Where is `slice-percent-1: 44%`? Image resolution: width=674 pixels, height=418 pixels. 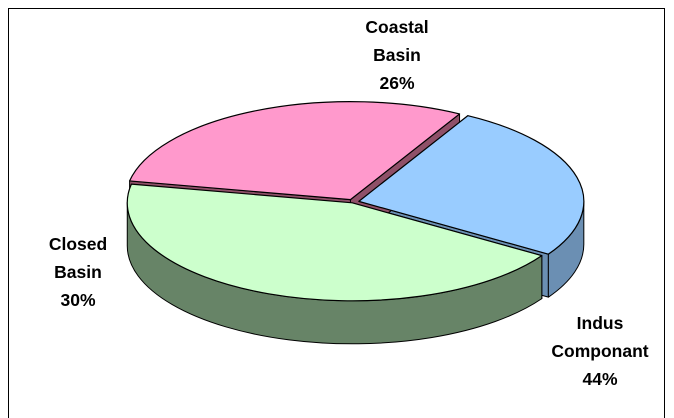
slice-percent-1: 44% is located at coordinates (599, 379).